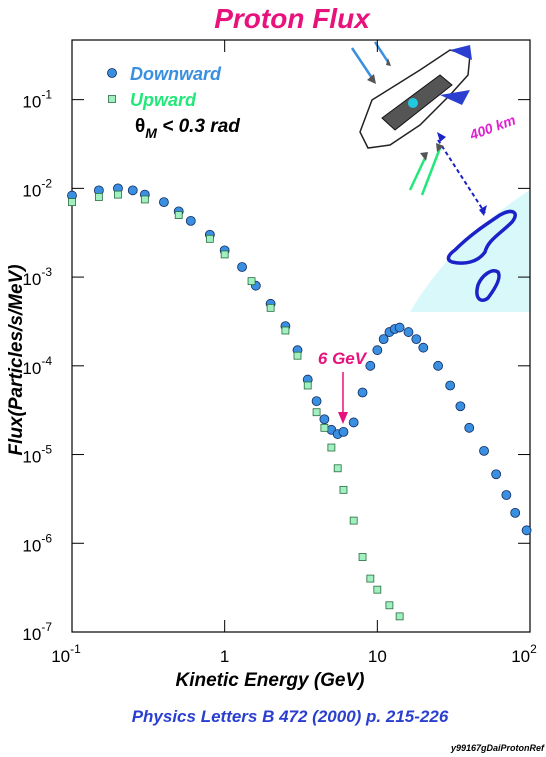 The height and width of the screenshot is (757, 546). Describe the element at coordinates (46, 183) in the screenshot. I see `tick-exponent: -2` at that location.